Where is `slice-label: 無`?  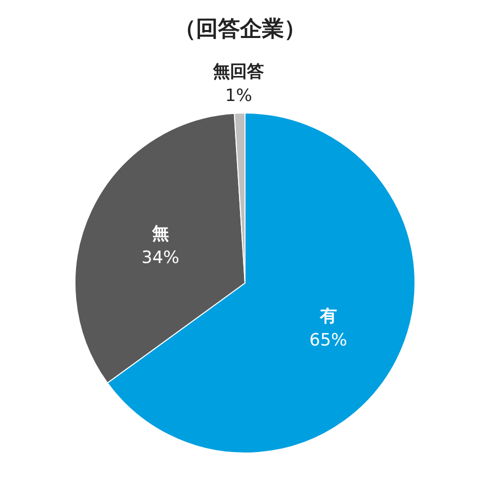 slice-label: 無 is located at coordinates (159, 234).